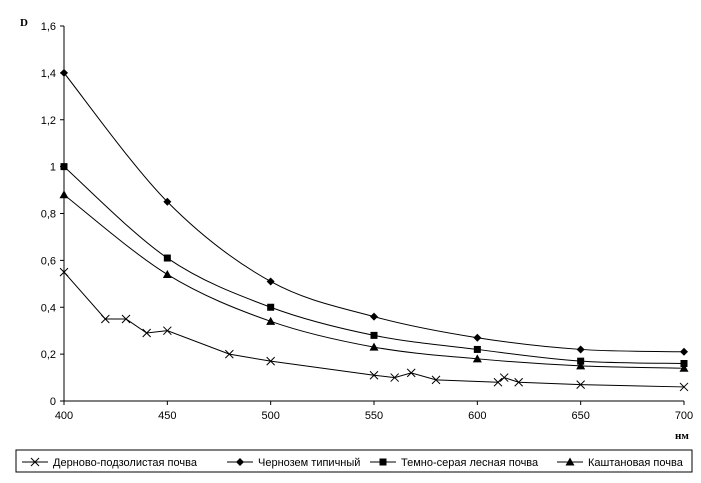 The image size is (701, 483). What do you see at coordinates (309, 463) in the screenshot?
I see `legend-label: Чернозем типичный` at bounding box center [309, 463].